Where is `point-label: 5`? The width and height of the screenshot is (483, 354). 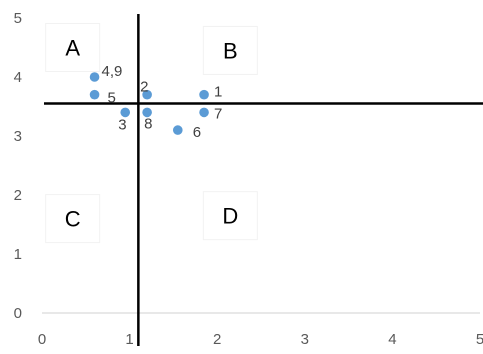
point-label: 5 is located at coordinates (112, 98).